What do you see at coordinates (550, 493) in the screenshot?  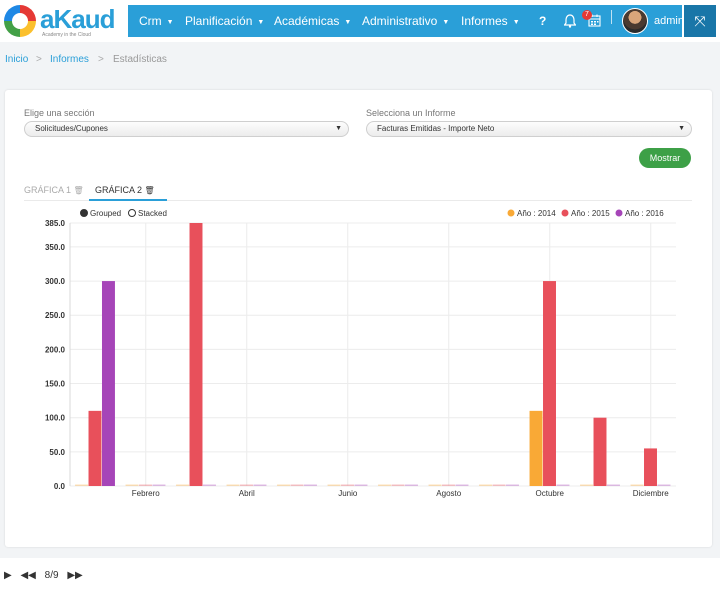 I see `x-tick-label: Octubre` at bounding box center [550, 493].